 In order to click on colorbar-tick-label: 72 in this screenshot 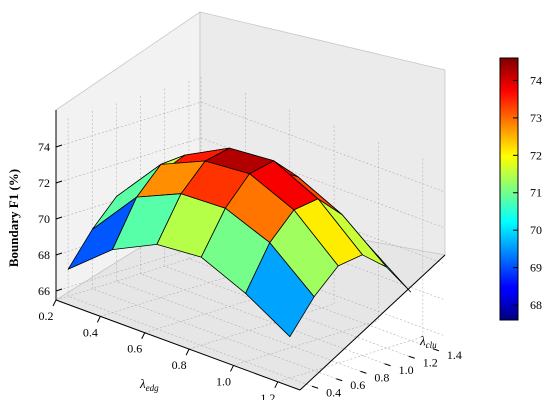, I will do `click(536, 155)`.